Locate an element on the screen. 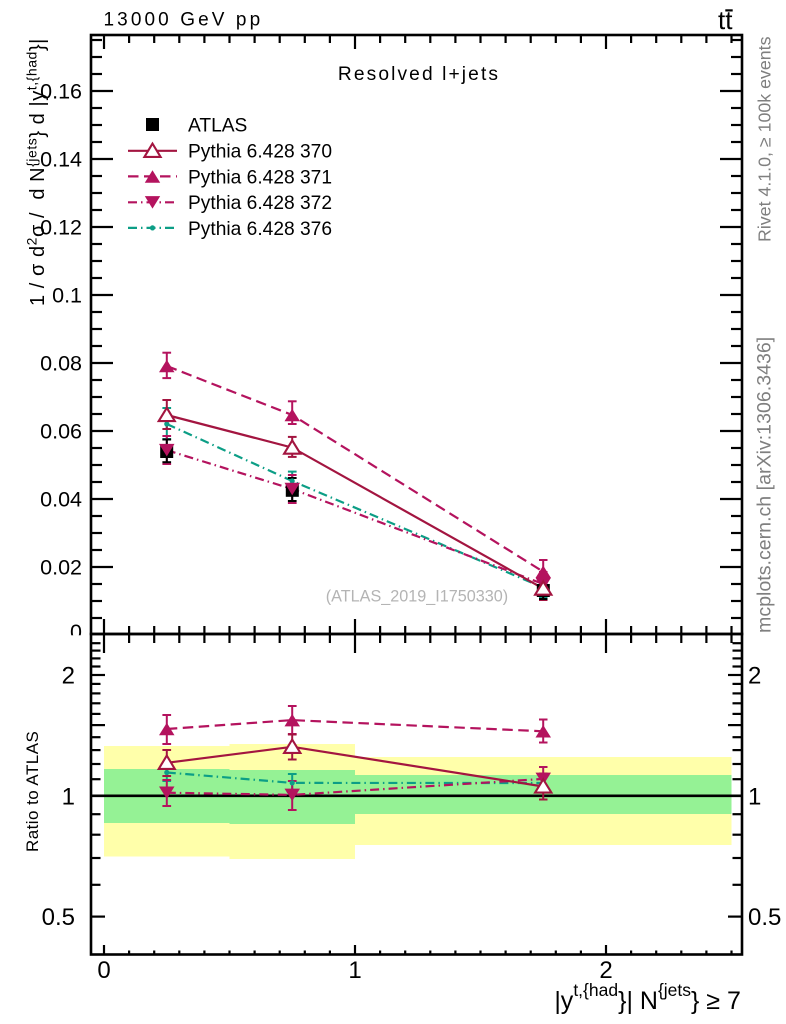 The image size is (786, 1024). svg-text: 0.14 is located at coordinates (61, 160).